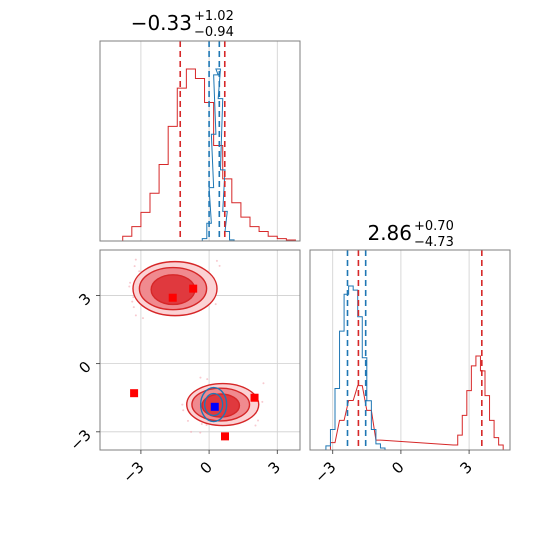 The image size is (550, 550). I want to click on panel-title-upper: +0.70, so click(434, 226).